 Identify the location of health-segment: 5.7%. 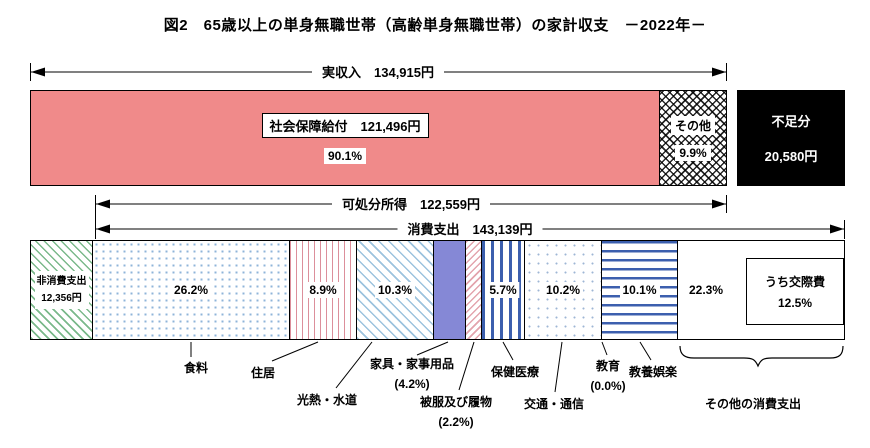
(503, 290).